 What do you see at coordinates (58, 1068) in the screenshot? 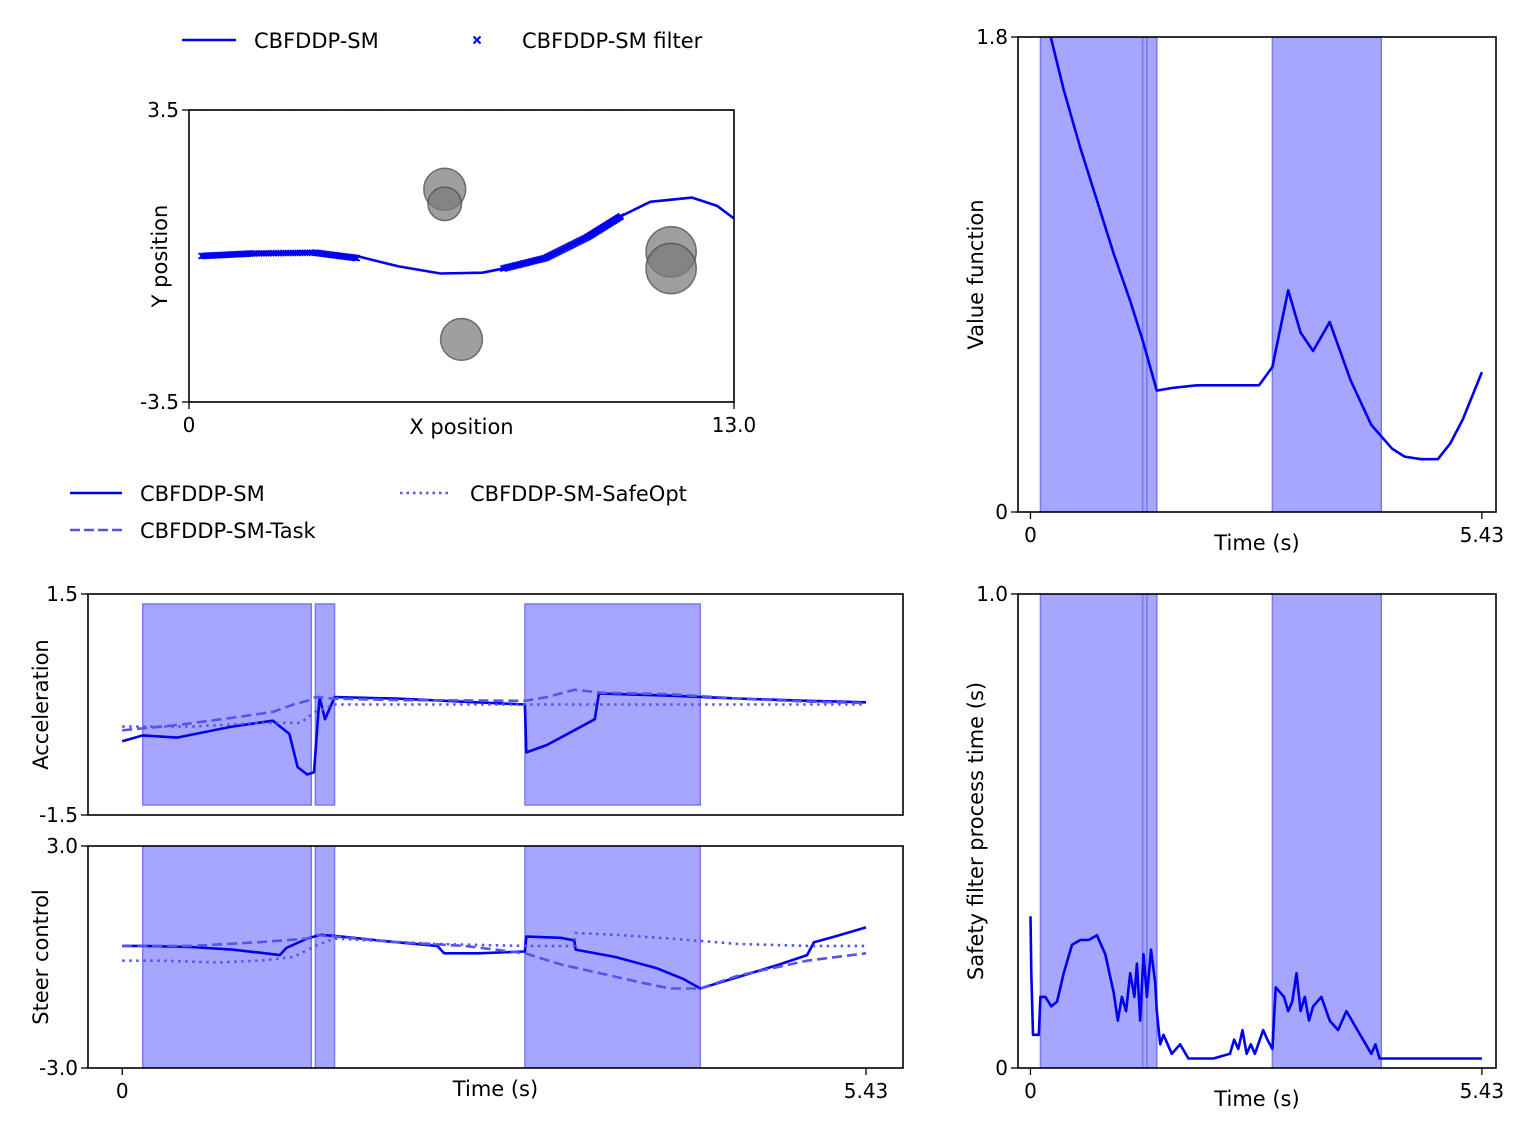
I see `steer-ytick-label-1: -3.0` at bounding box center [58, 1068].